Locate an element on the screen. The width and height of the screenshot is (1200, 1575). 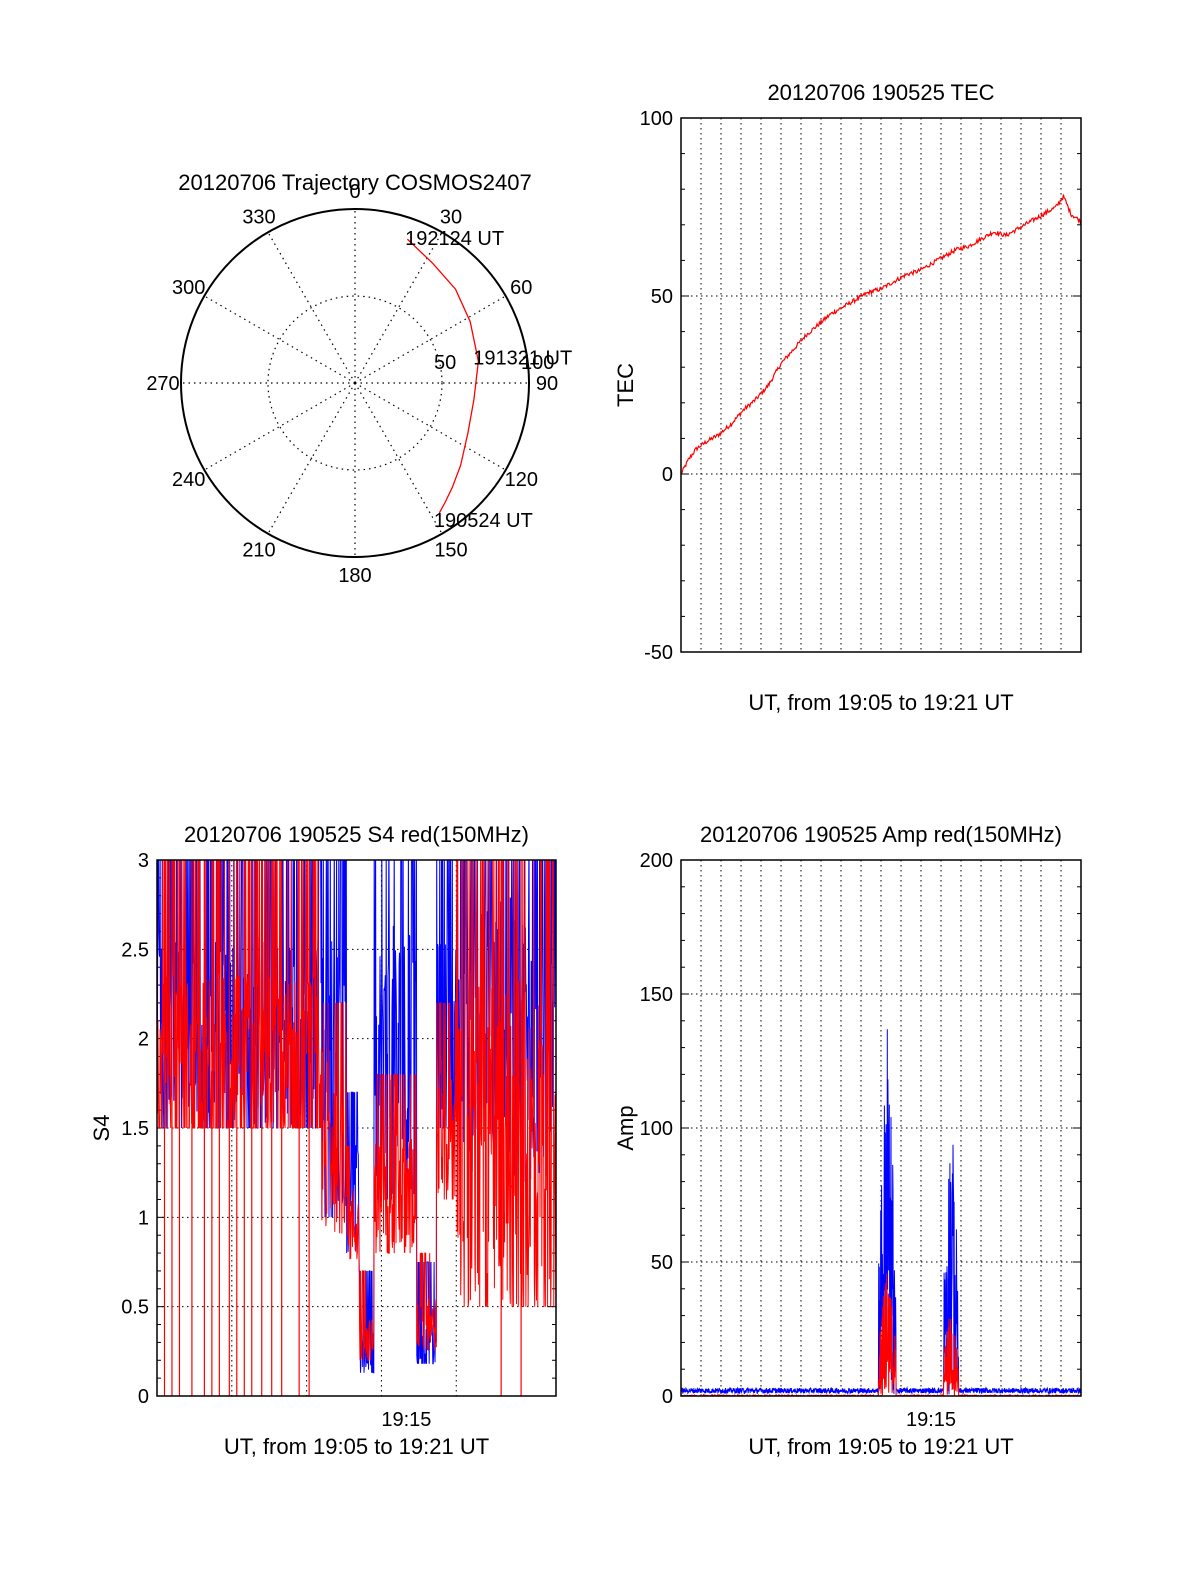
y-tick-label: 150 is located at coordinates (656, 995).